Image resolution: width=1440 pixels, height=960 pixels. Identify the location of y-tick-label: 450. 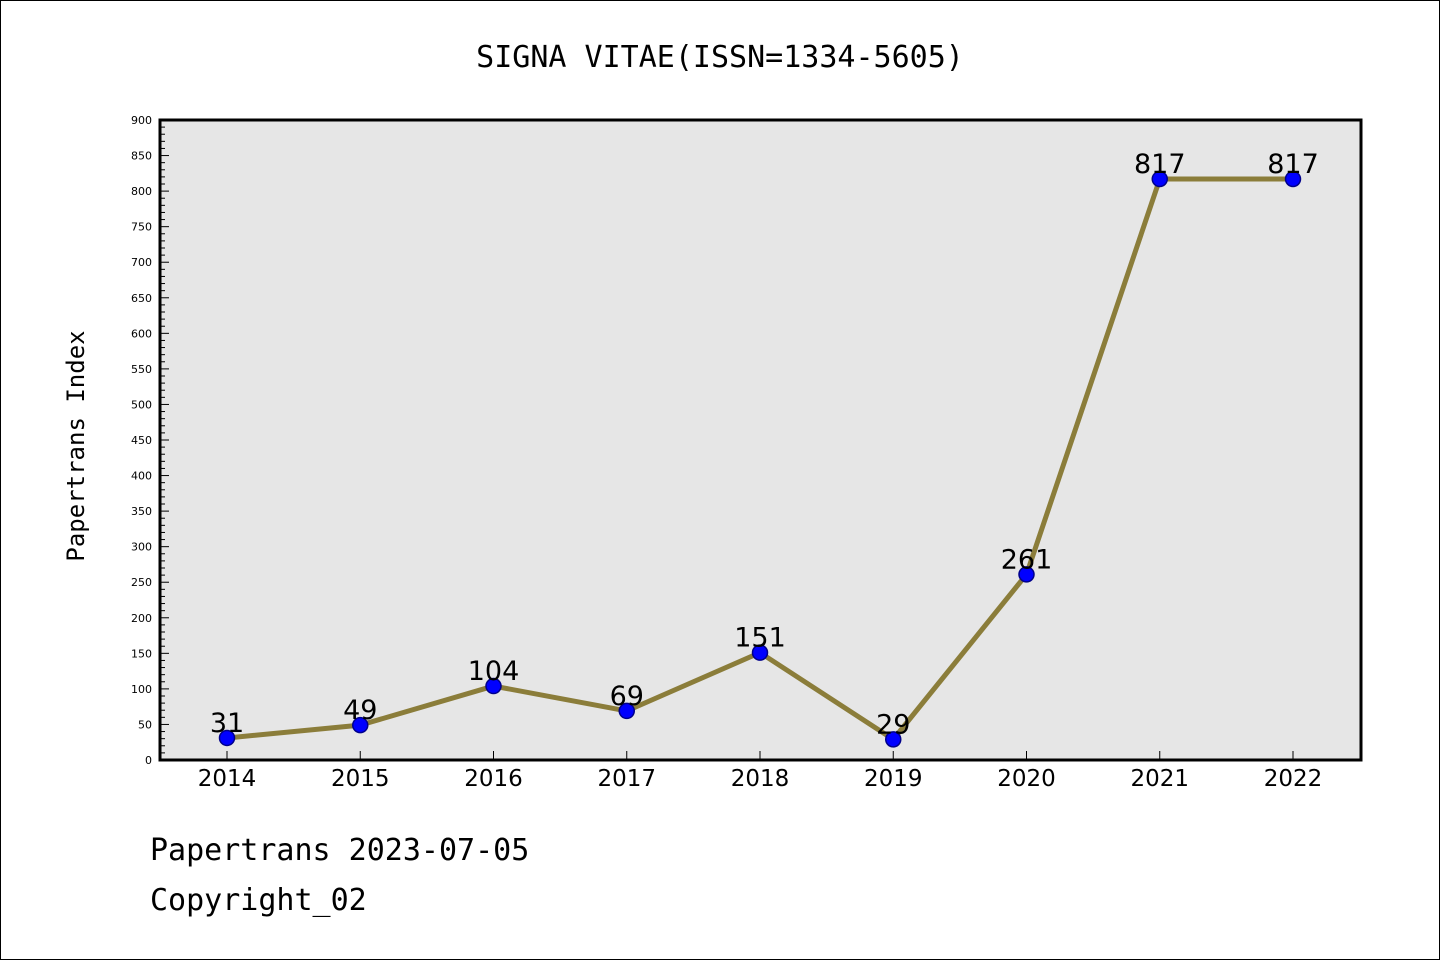
(141, 440).